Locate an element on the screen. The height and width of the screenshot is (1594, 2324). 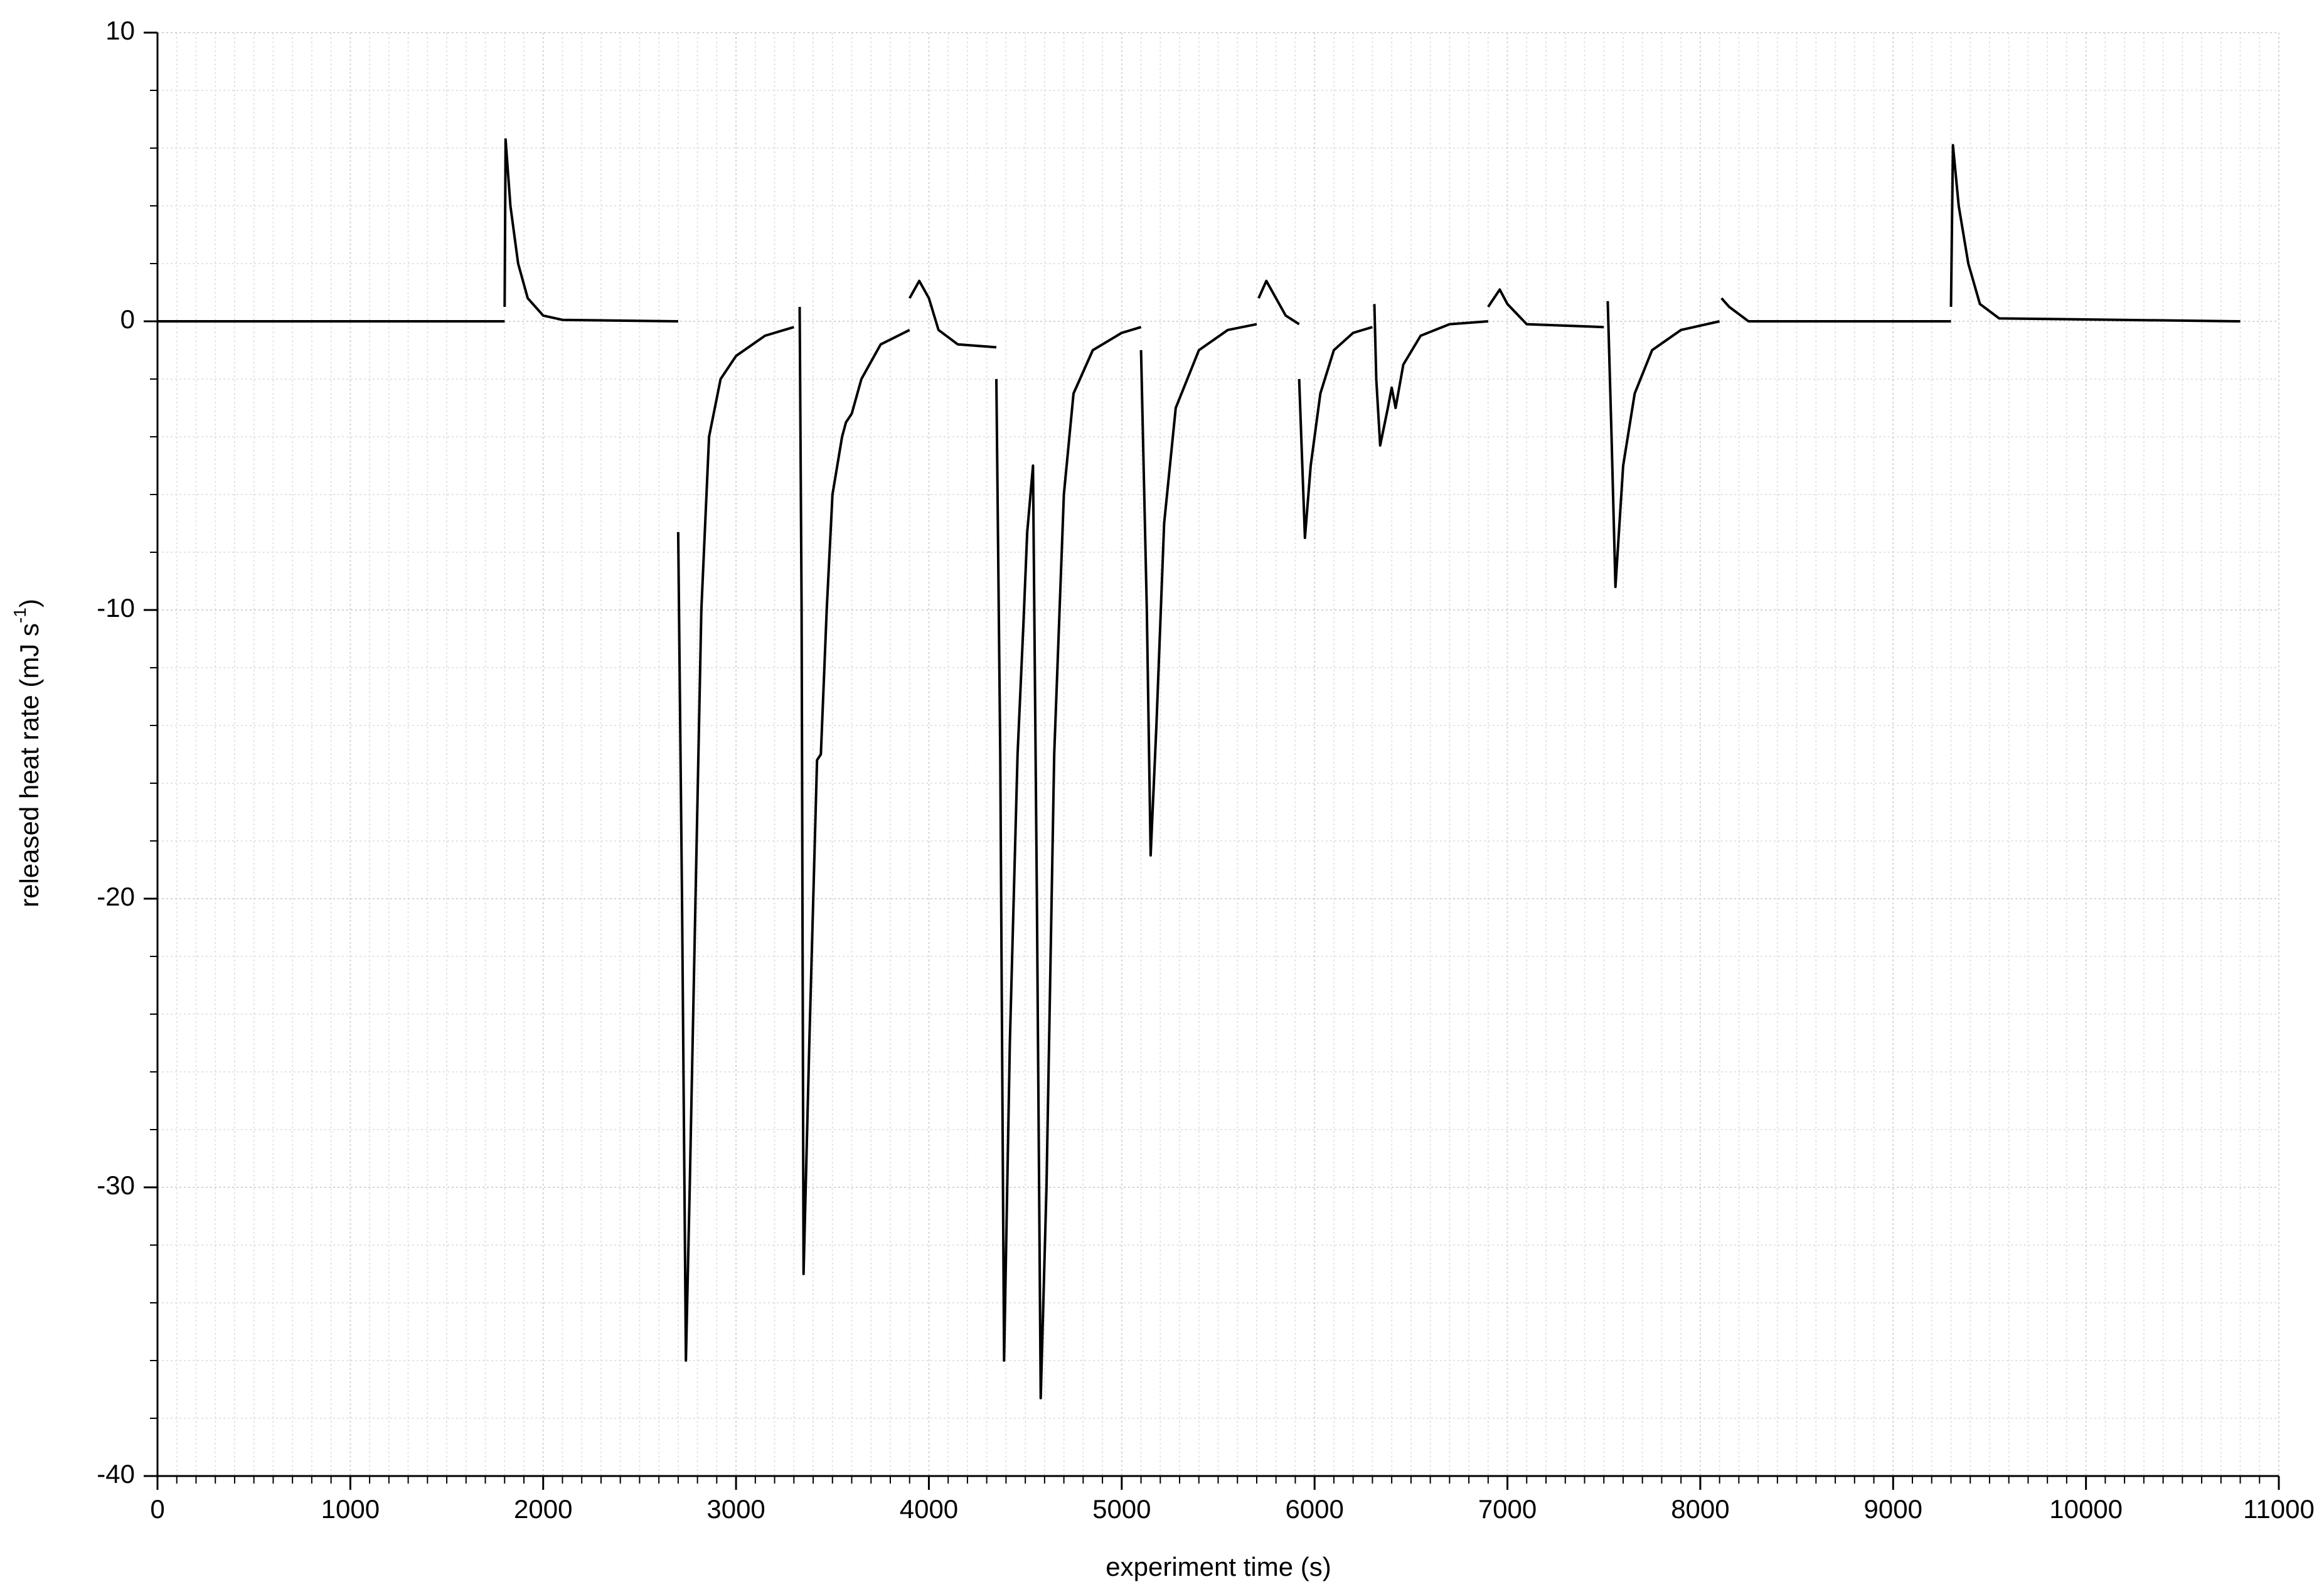
x-tick-label: 9000 is located at coordinates (1893, 1509).